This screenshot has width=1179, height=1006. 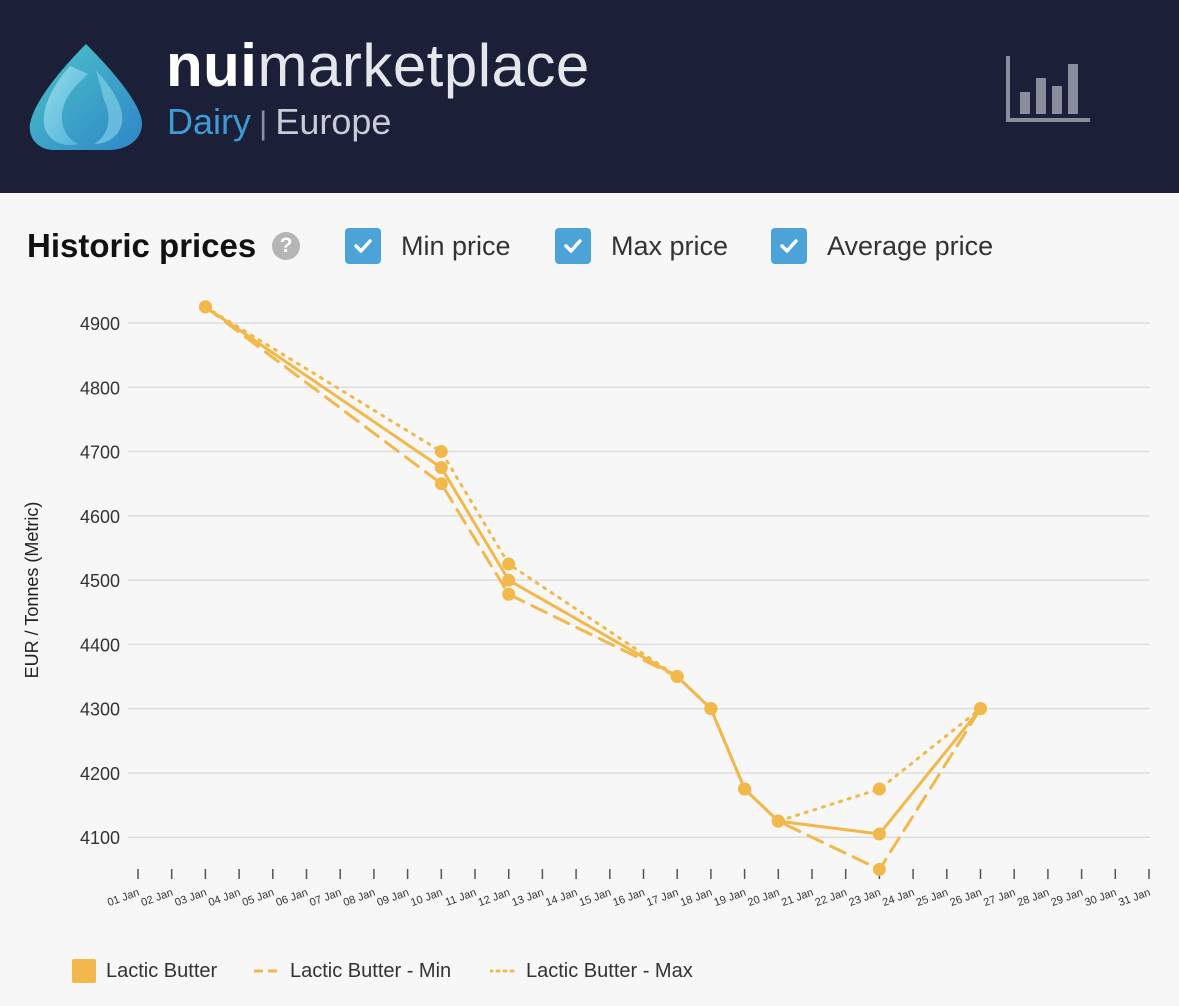 What do you see at coordinates (267, 971) in the screenshot?
I see `legend-swatch-dashed` at bounding box center [267, 971].